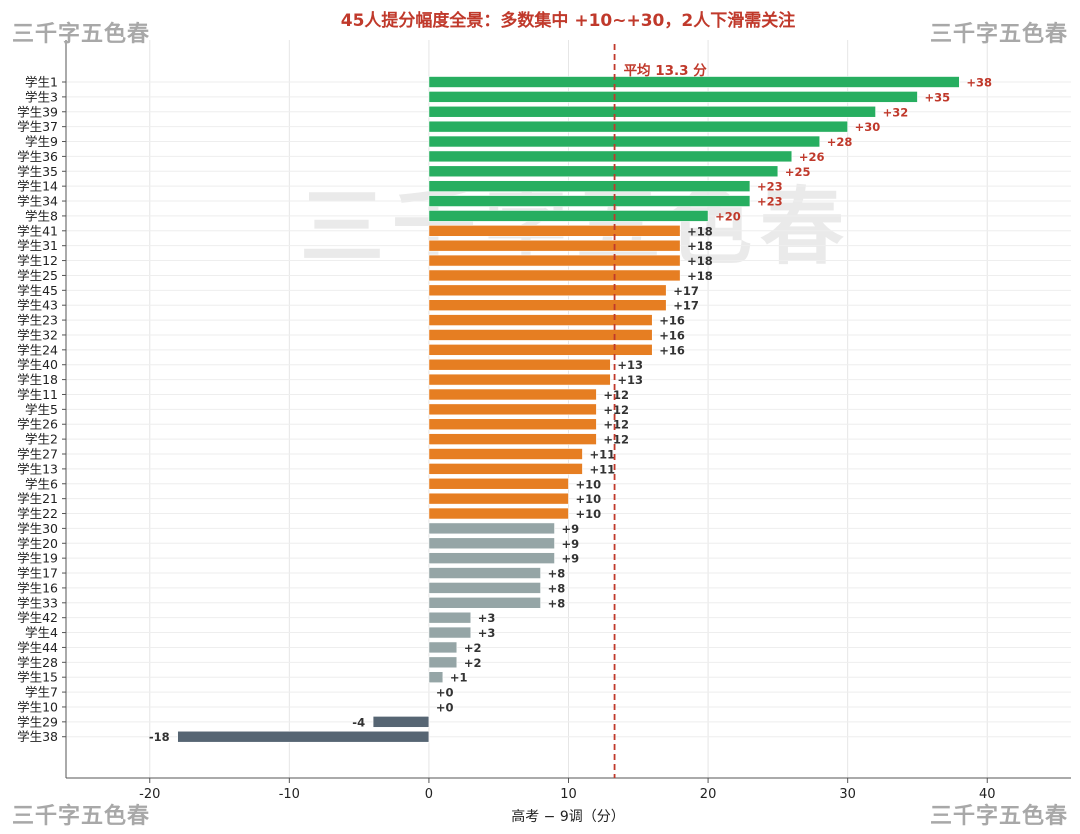 This screenshot has height=834, width=1080. What do you see at coordinates (998, 816) in the screenshot?
I see `watermark-bottom-right: 三千字五色春` at bounding box center [998, 816].